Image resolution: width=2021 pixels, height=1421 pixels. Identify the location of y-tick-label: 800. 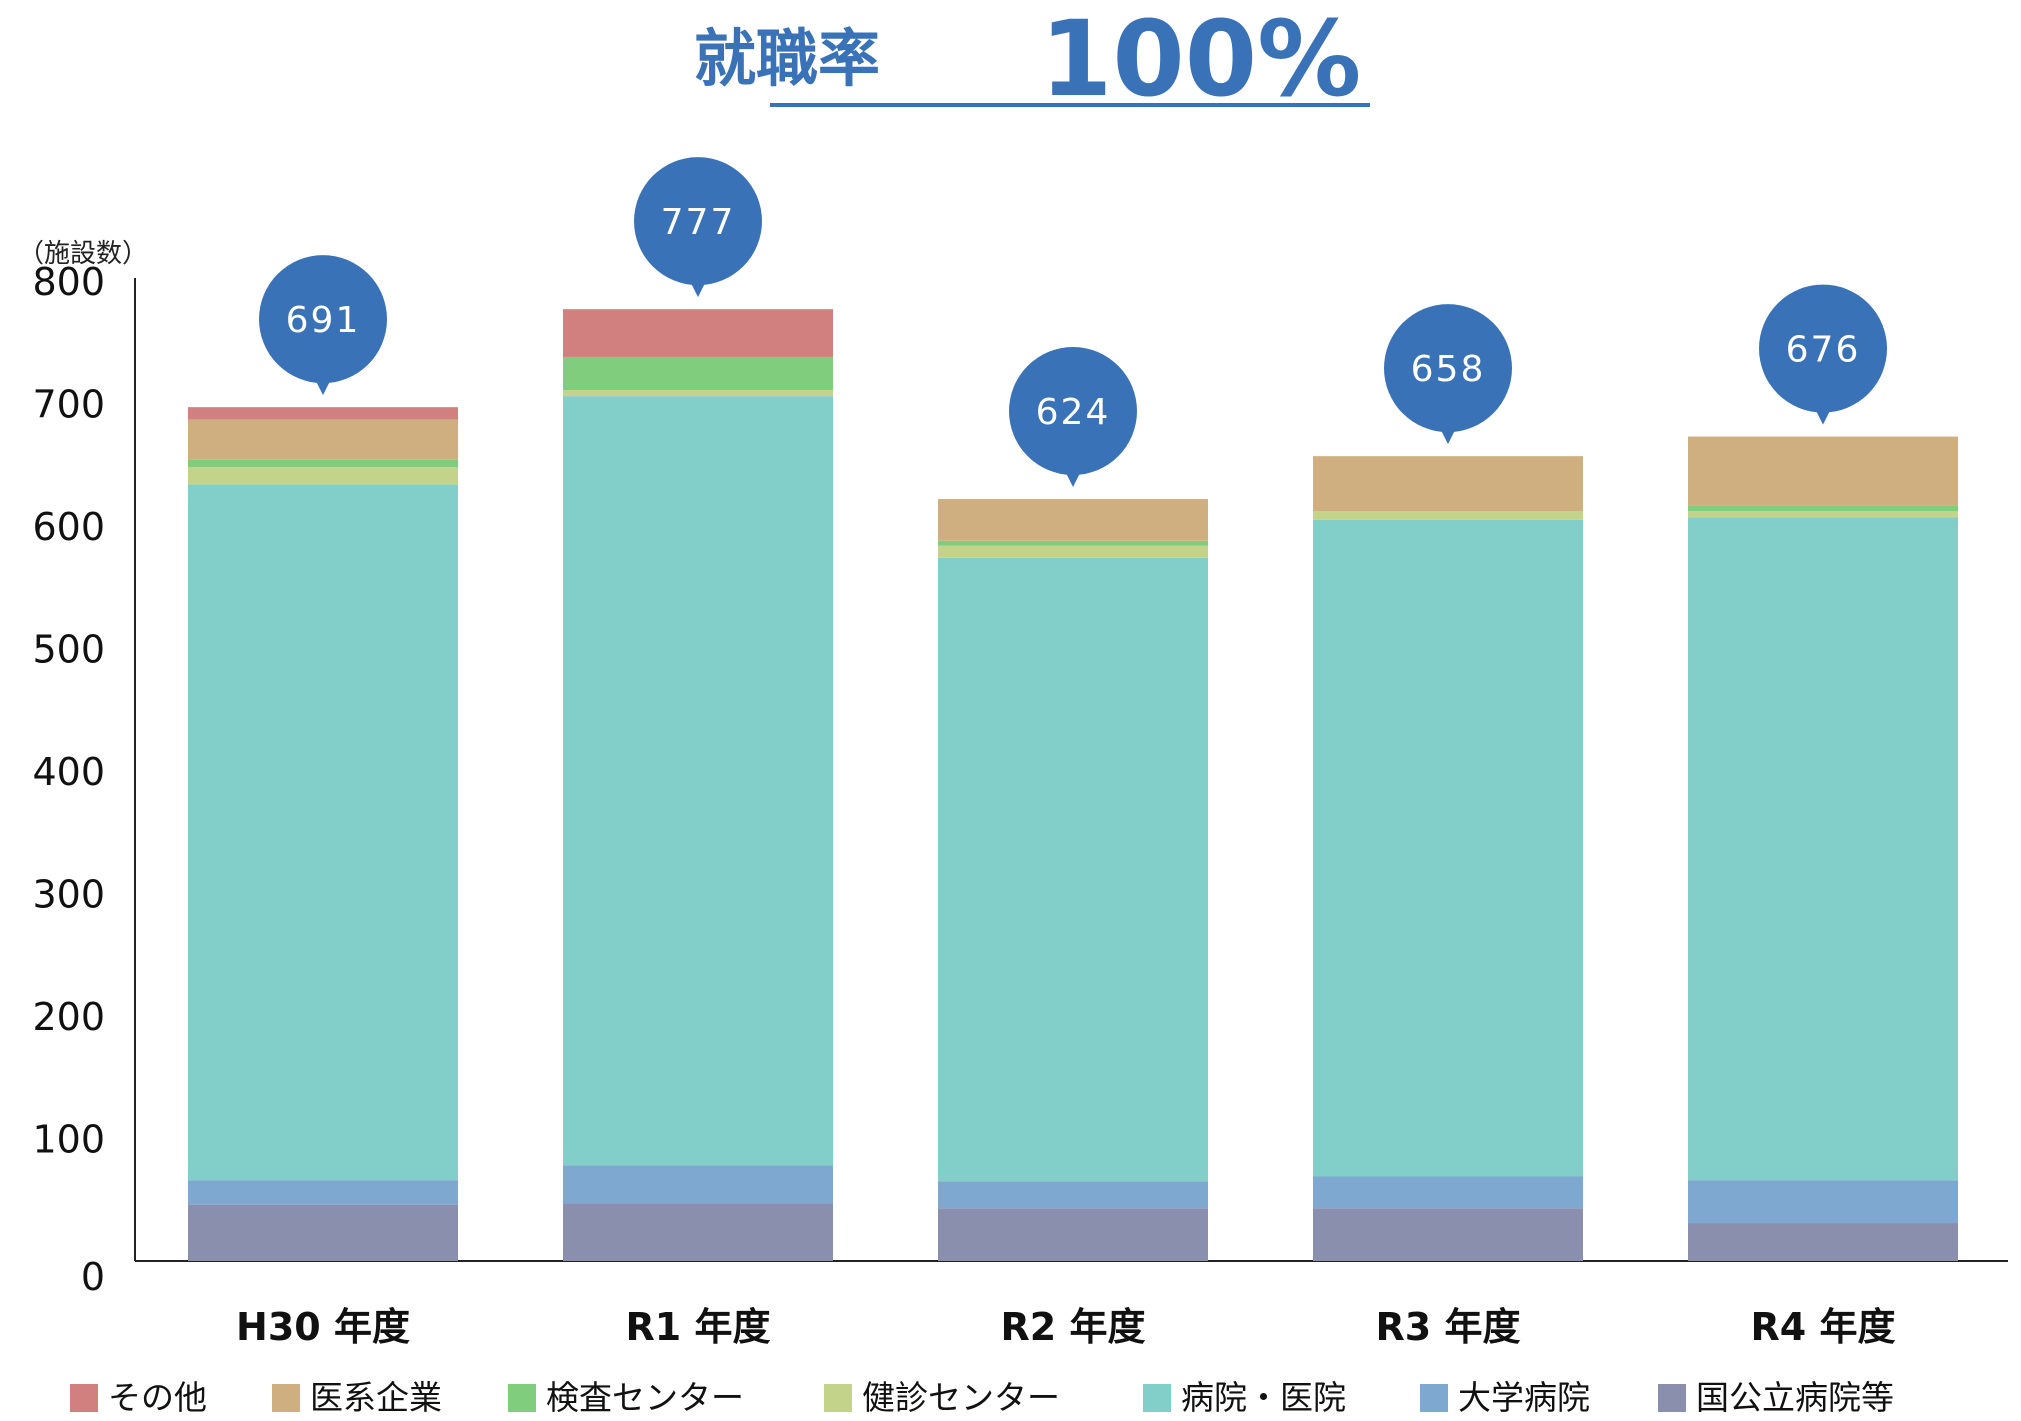
(68, 282).